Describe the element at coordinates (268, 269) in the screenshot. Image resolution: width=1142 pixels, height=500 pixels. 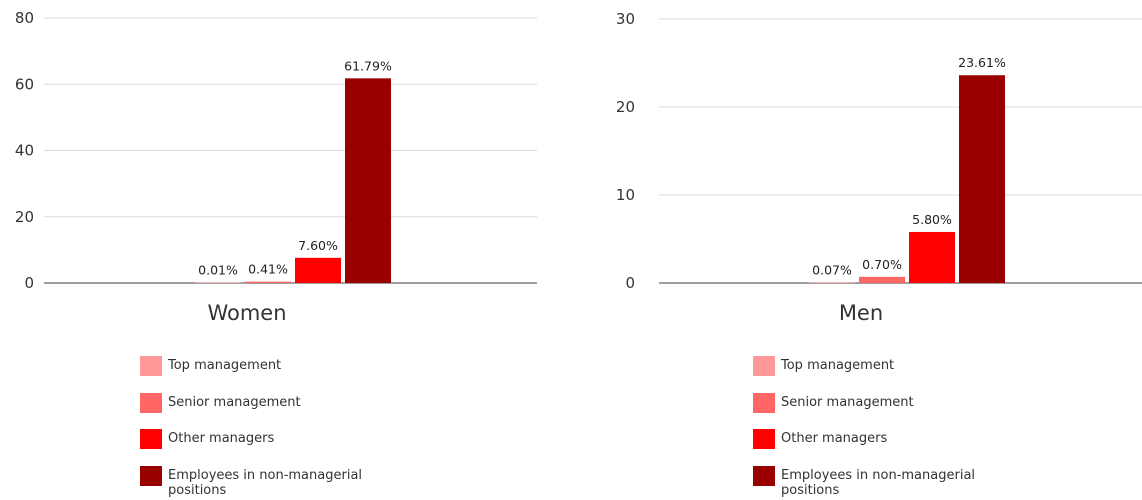
I see `bar-data-label: 0.41%` at that location.